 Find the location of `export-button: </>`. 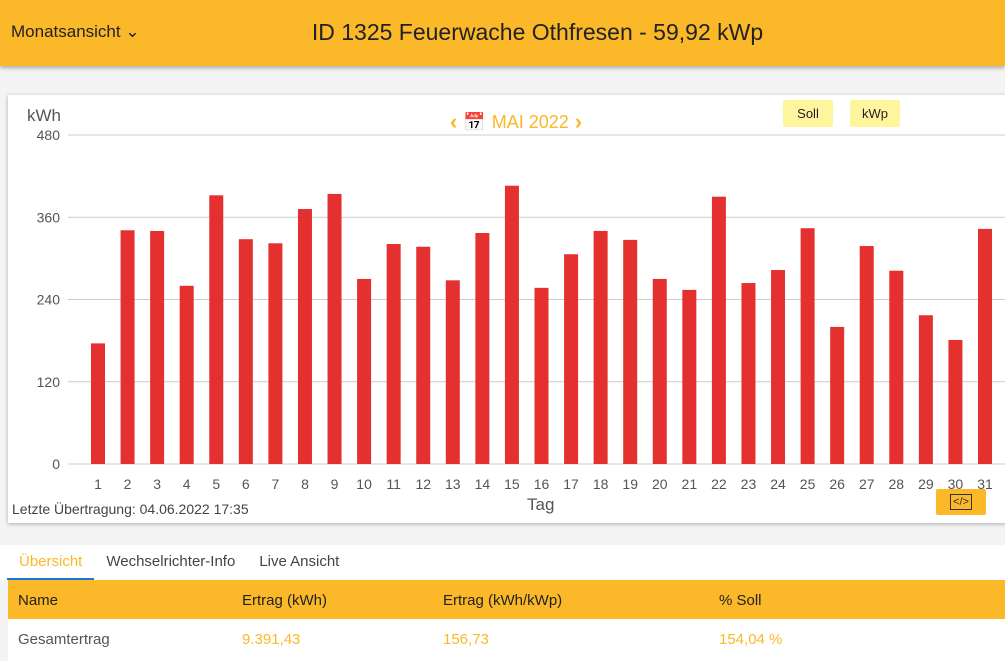

export-button: </> is located at coordinates (961, 502).